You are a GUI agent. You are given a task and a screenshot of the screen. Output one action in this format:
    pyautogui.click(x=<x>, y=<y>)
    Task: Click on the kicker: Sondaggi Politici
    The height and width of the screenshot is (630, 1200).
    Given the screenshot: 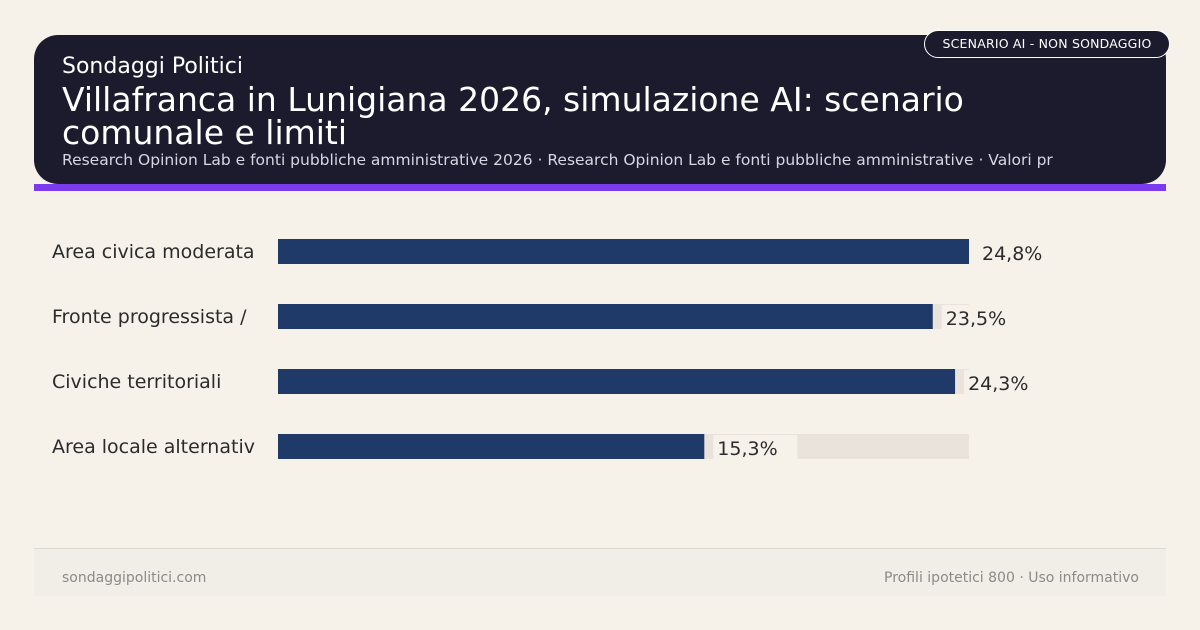 What is the action you would take?
    pyautogui.click(x=152, y=66)
    